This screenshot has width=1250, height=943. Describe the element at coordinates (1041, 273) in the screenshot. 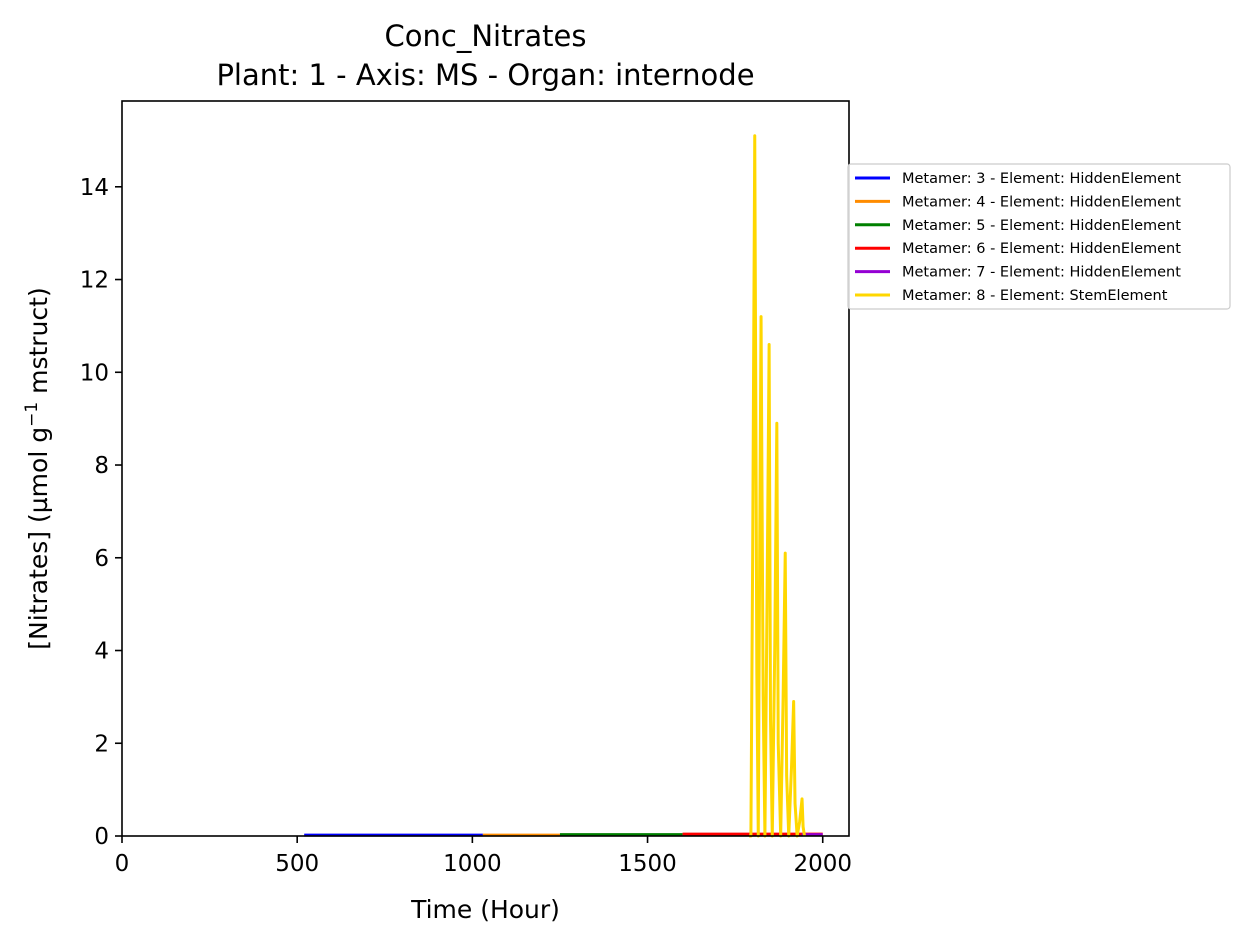

I see `legend-label-5: Metamer: 7 - Element: HiddenElement` at that location.